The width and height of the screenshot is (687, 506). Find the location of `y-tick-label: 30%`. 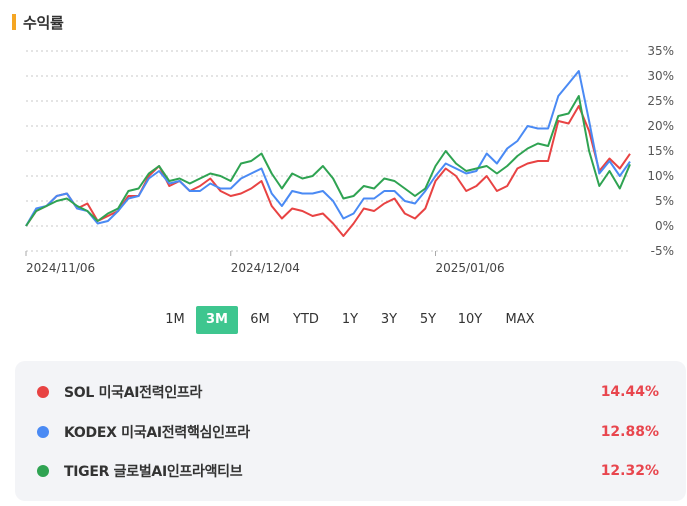

y-tick-label: 30% is located at coordinates (660, 76).